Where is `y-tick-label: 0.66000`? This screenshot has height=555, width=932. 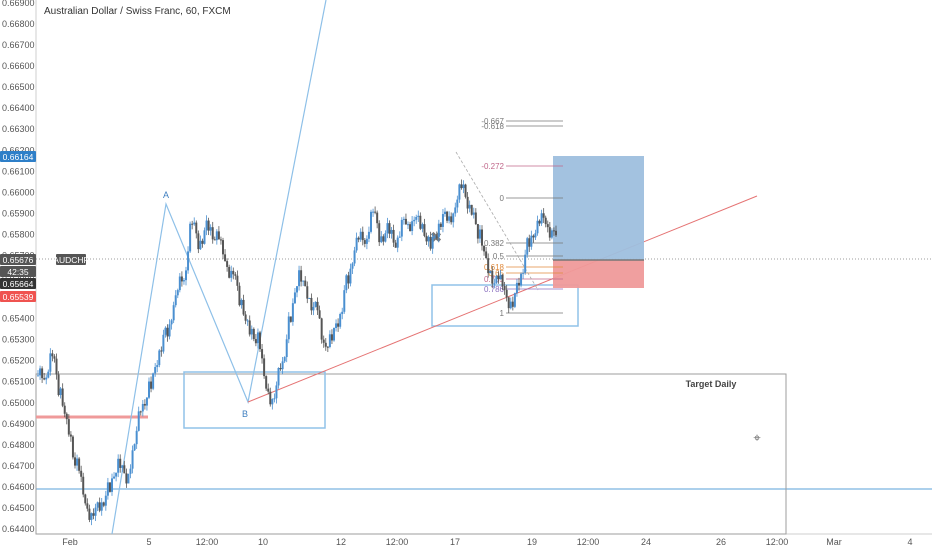 y-tick-label: 0.66000 is located at coordinates (18, 192).